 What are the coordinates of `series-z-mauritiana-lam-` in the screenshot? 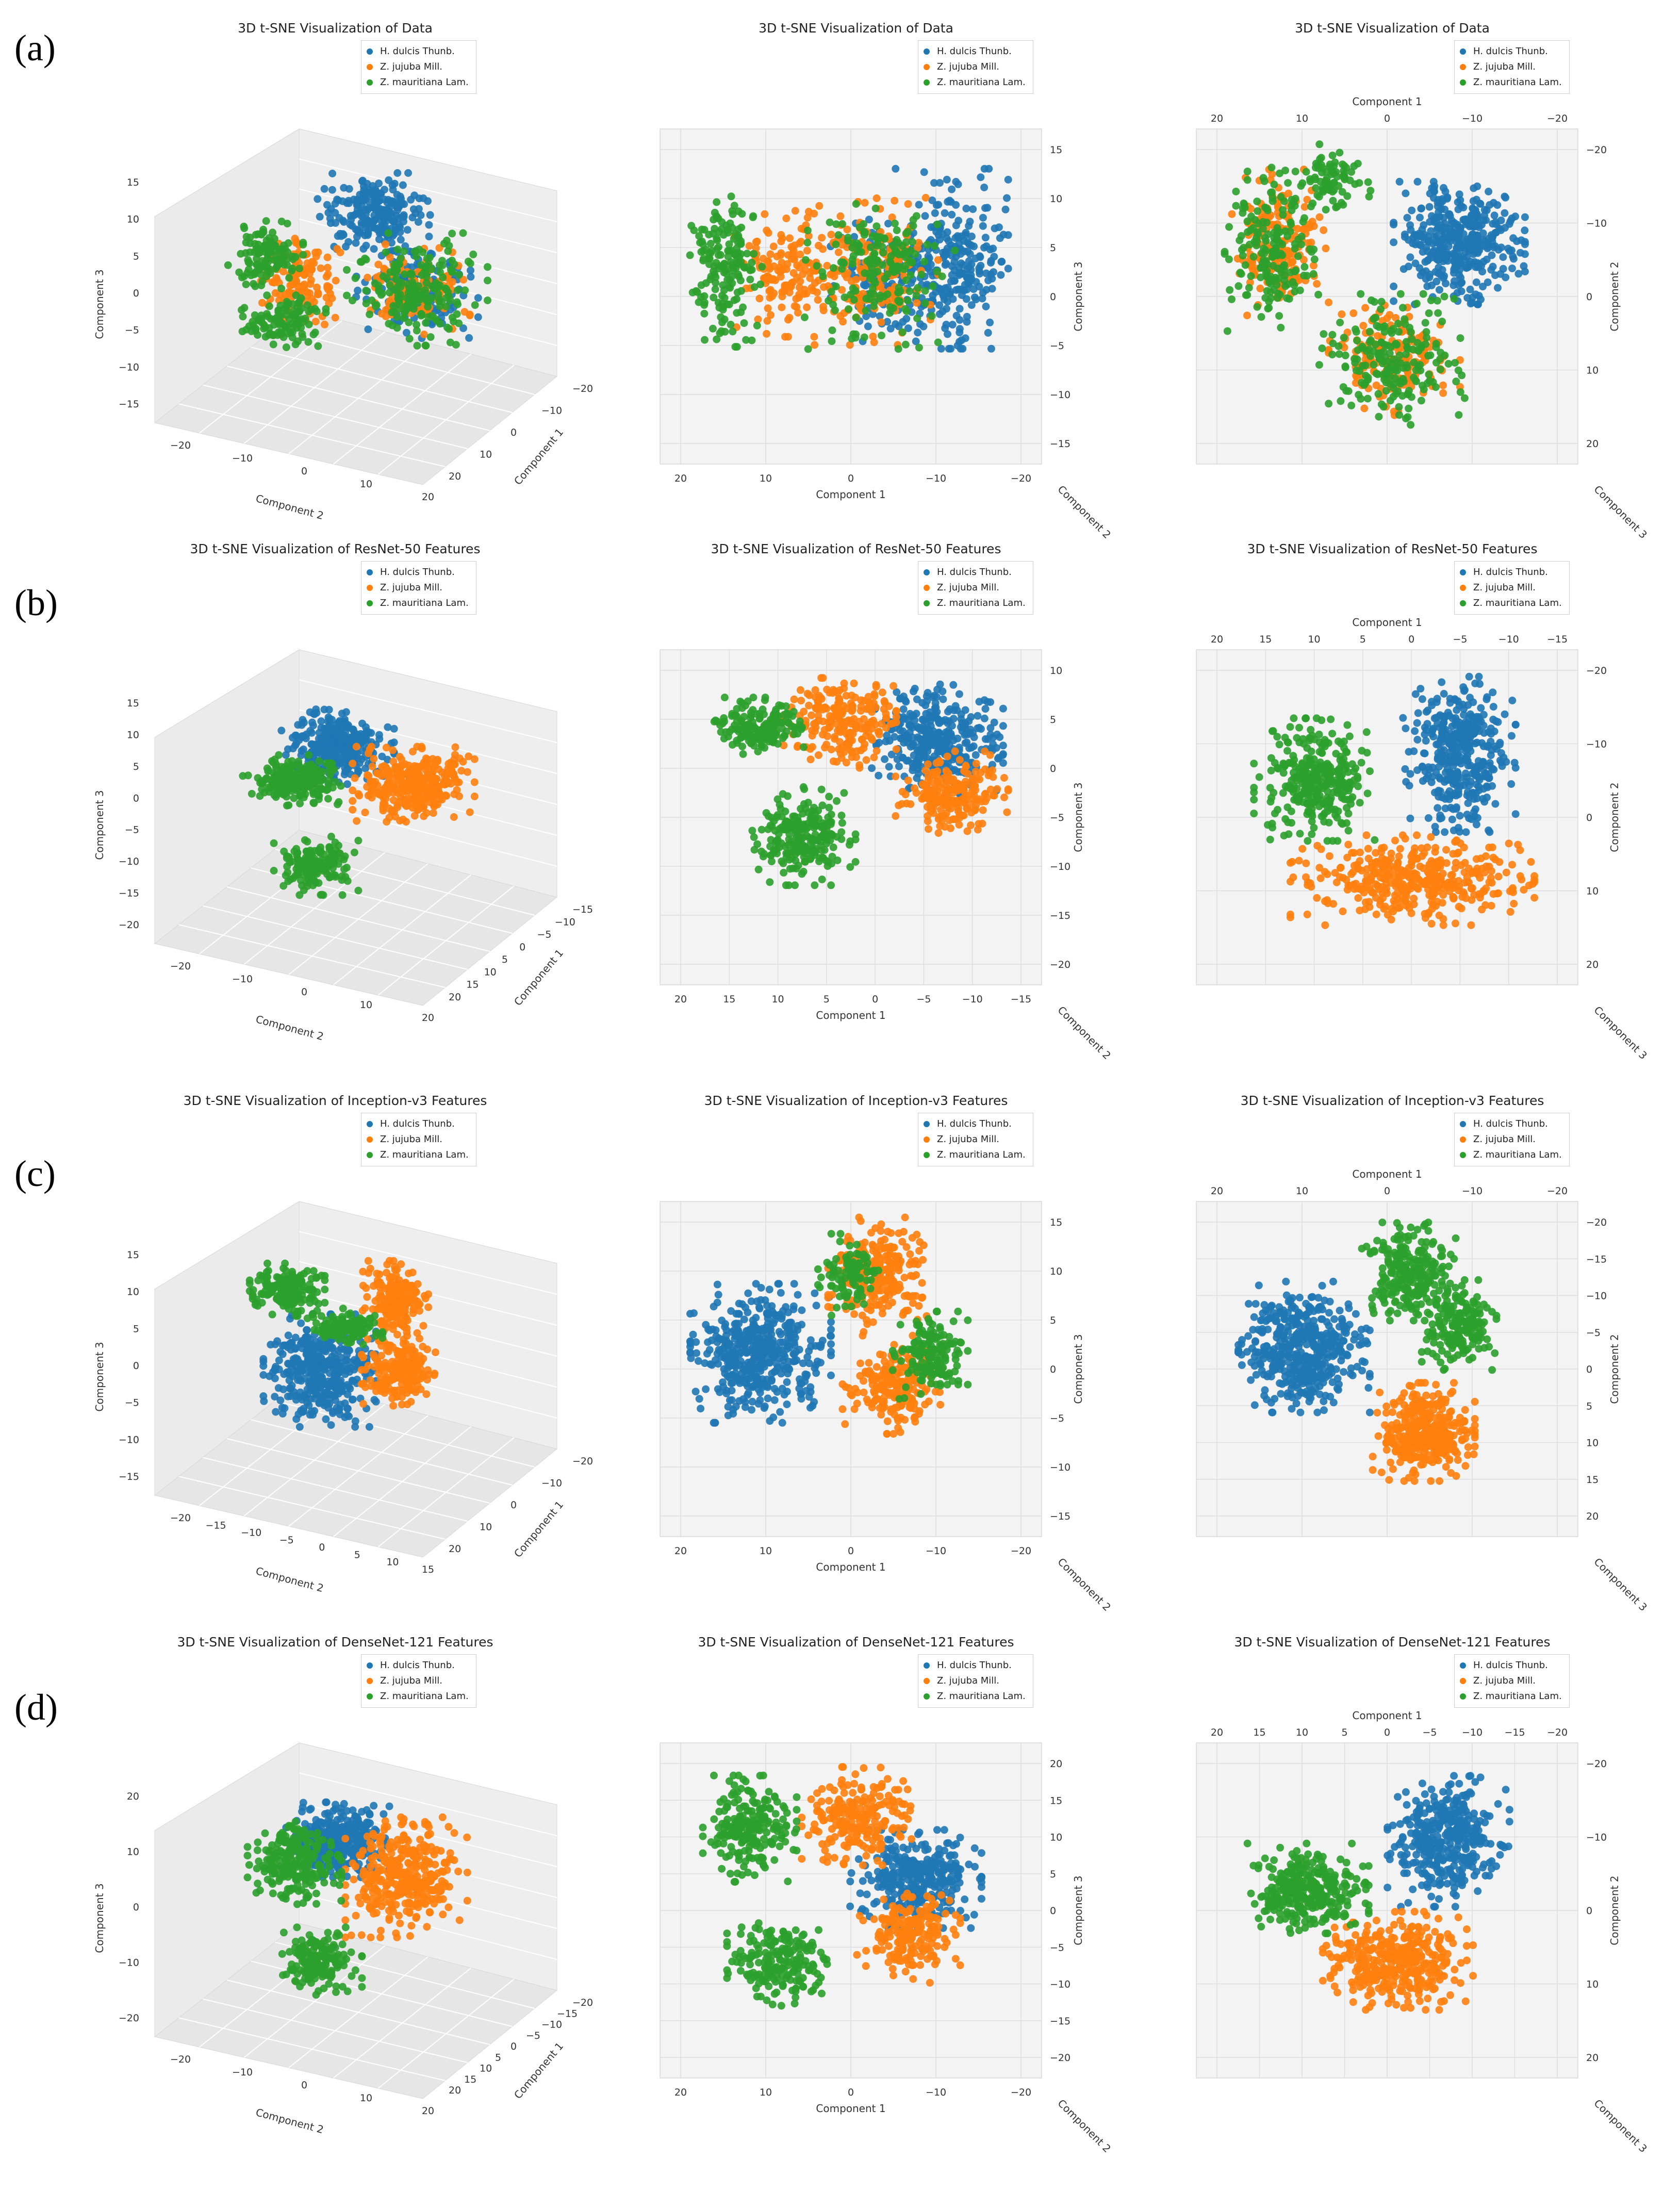 It's located at (822, 273).